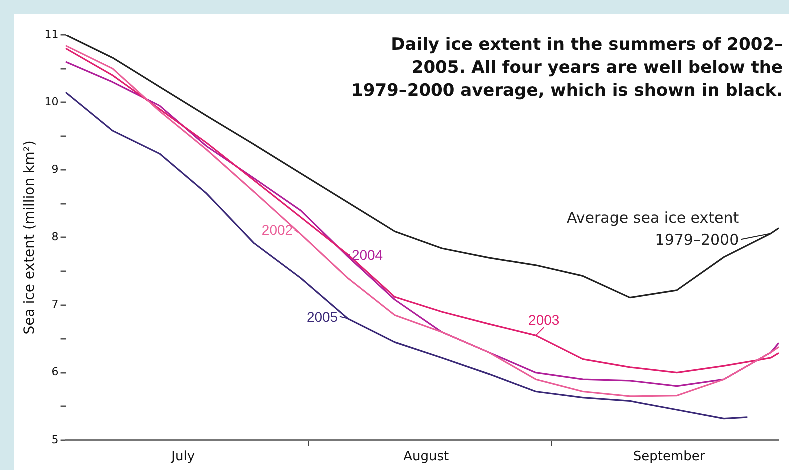 This screenshot has width=789, height=470. Describe the element at coordinates (427, 457) in the screenshot. I see `x-tick-label: August` at that location.